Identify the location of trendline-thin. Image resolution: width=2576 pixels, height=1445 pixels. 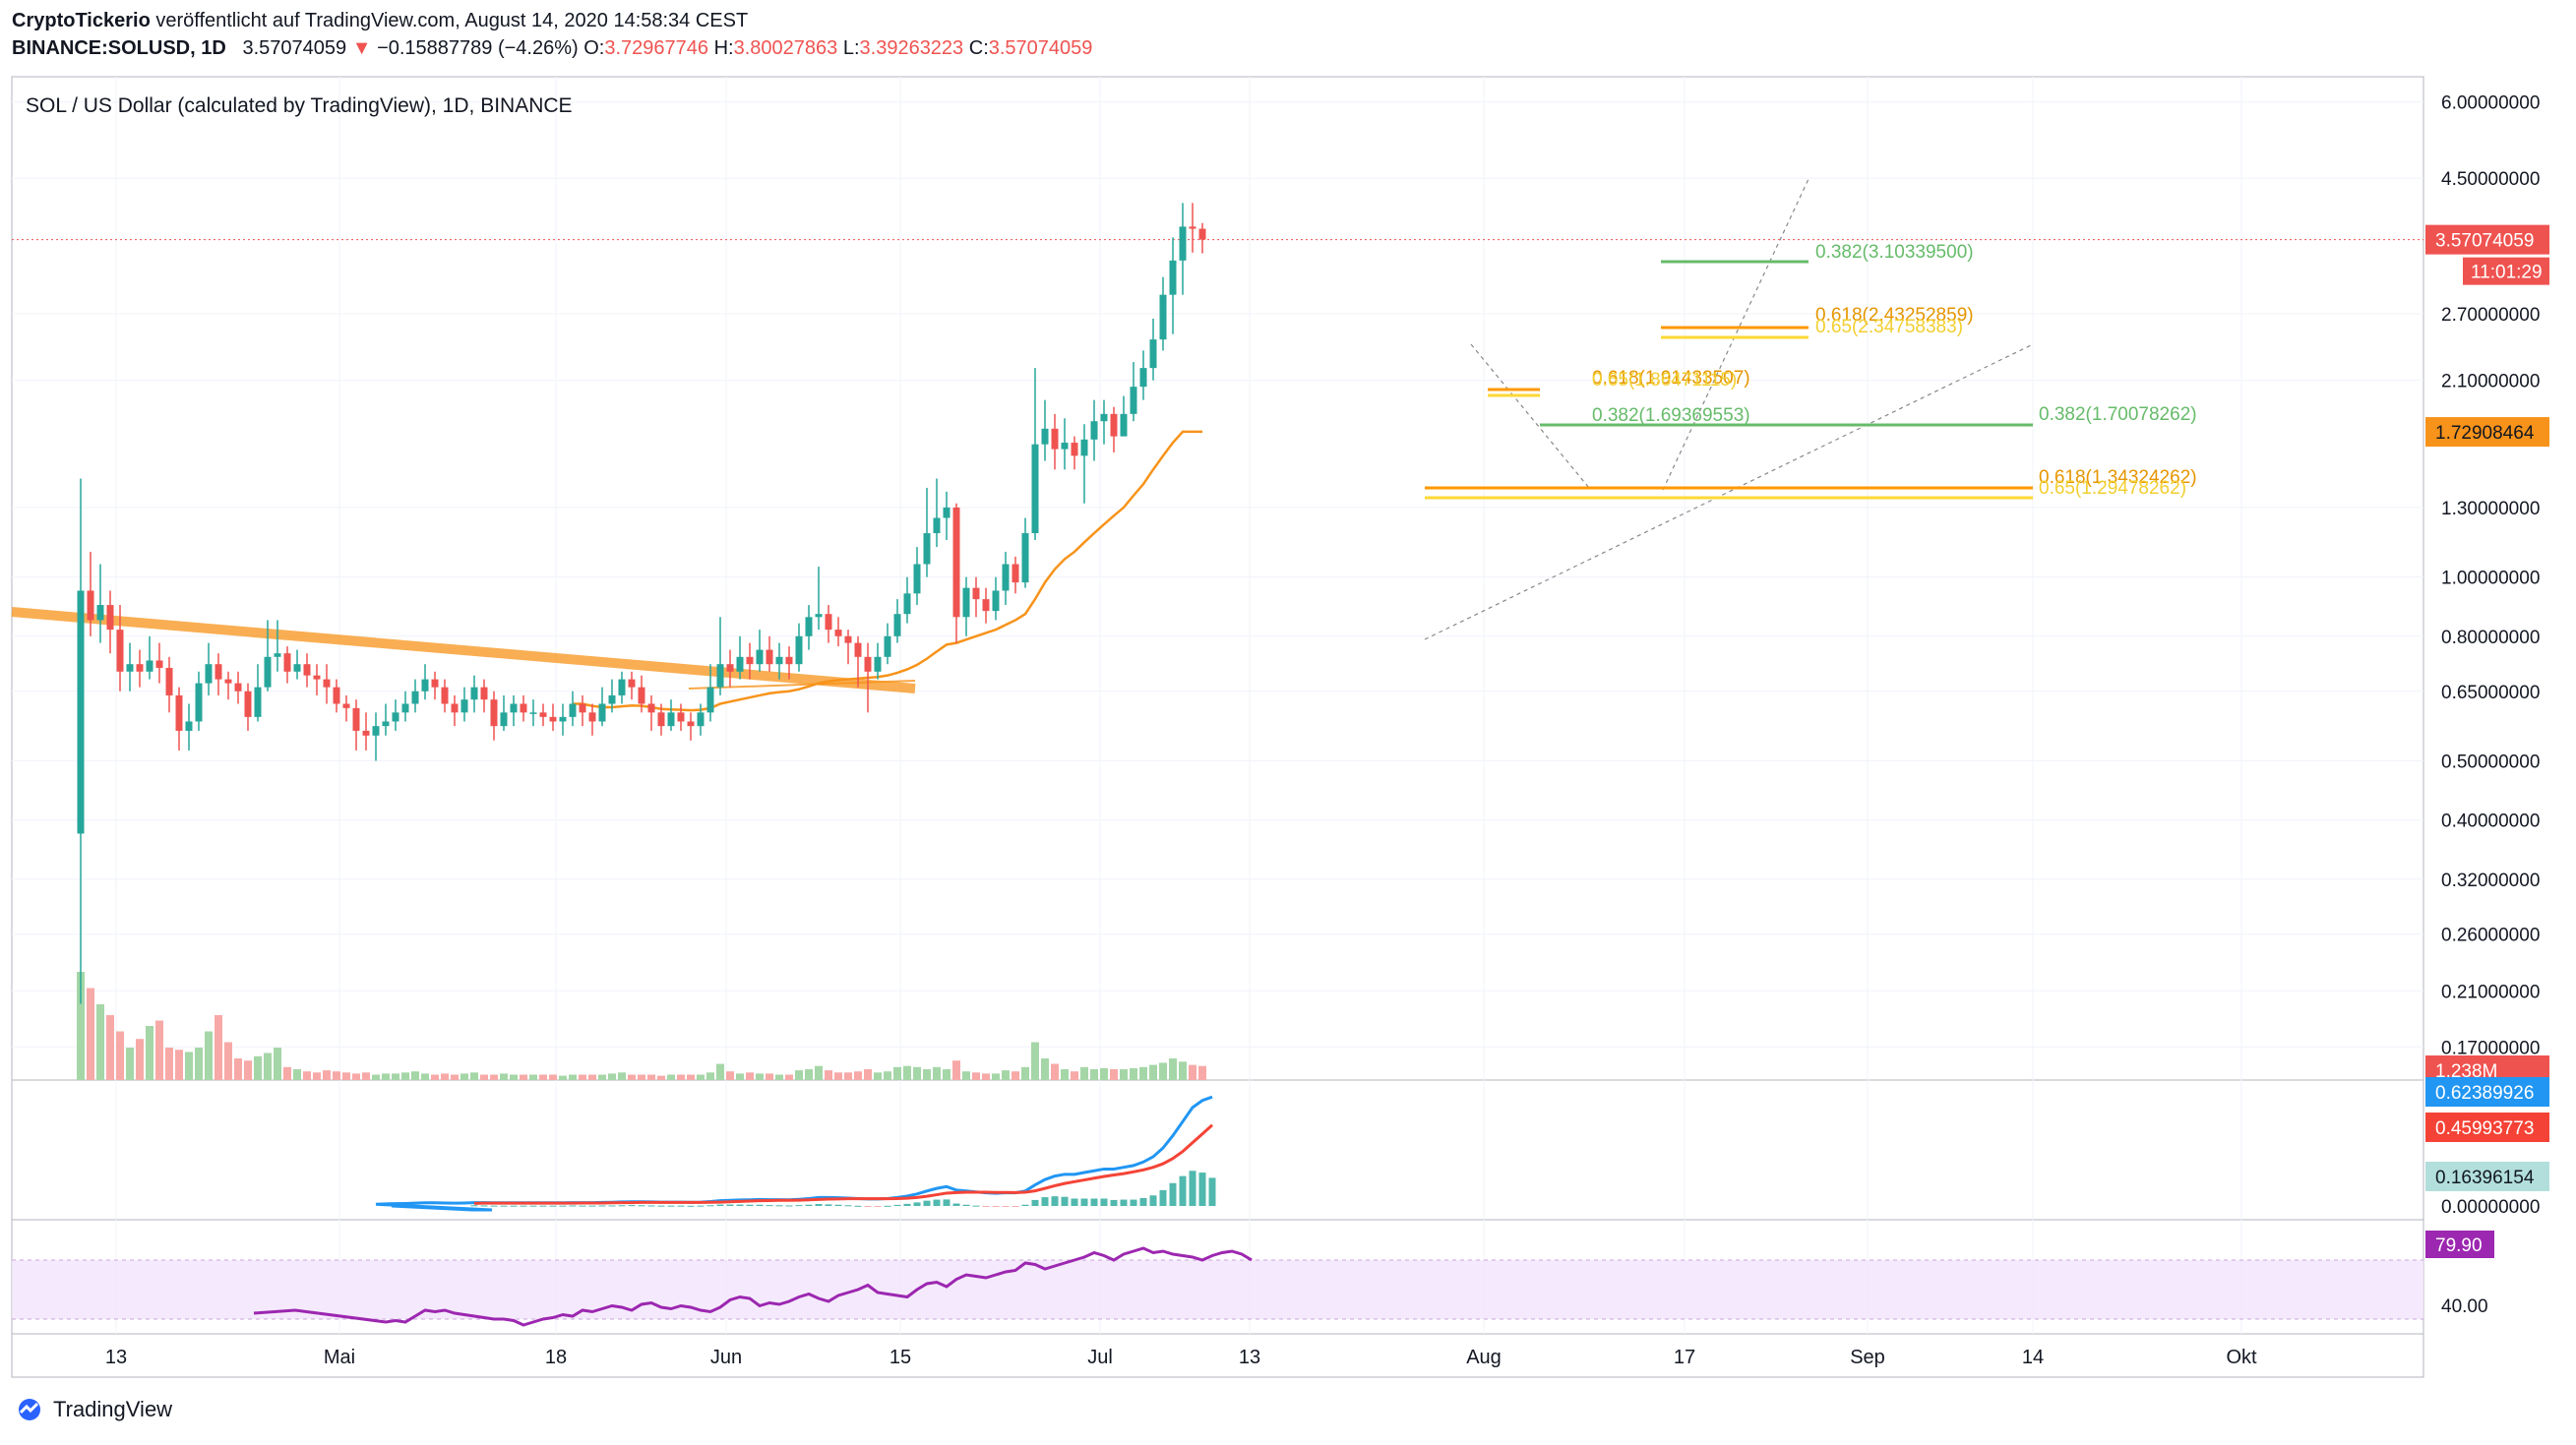
(802, 685).